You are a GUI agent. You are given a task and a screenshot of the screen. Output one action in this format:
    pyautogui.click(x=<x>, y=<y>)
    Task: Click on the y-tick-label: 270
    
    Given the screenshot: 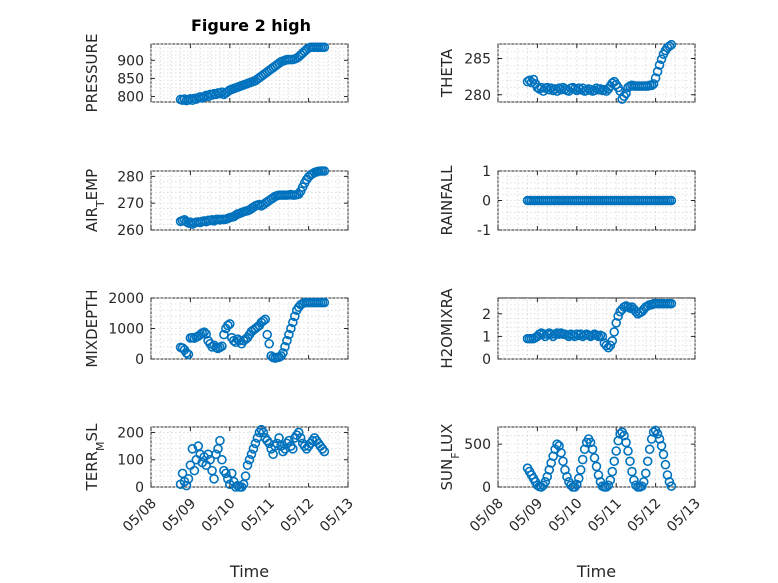 What is the action you would take?
    pyautogui.click(x=130, y=204)
    